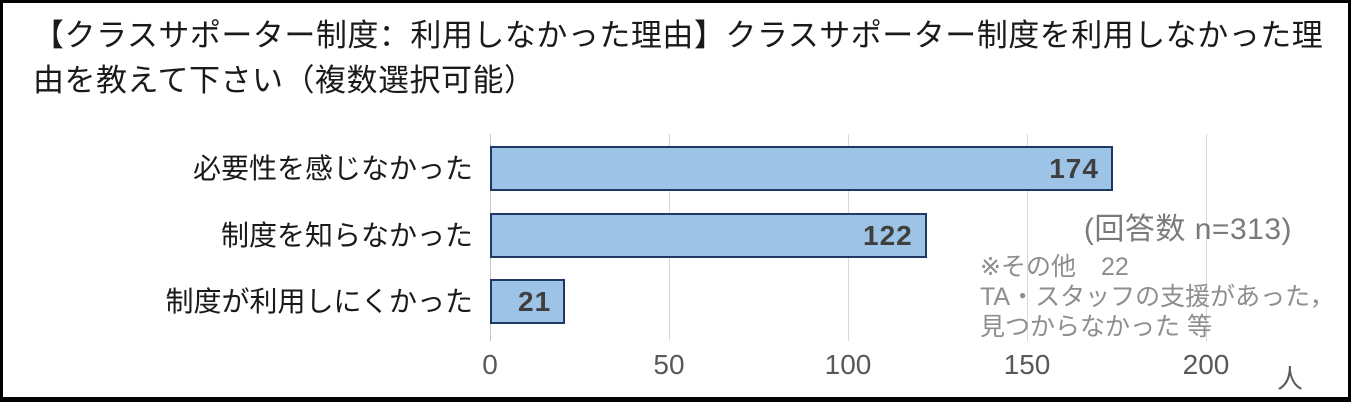 The image size is (1351, 402). Describe the element at coordinates (535, 301) in the screenshot. I see `bar-value-label: 21` at that location.